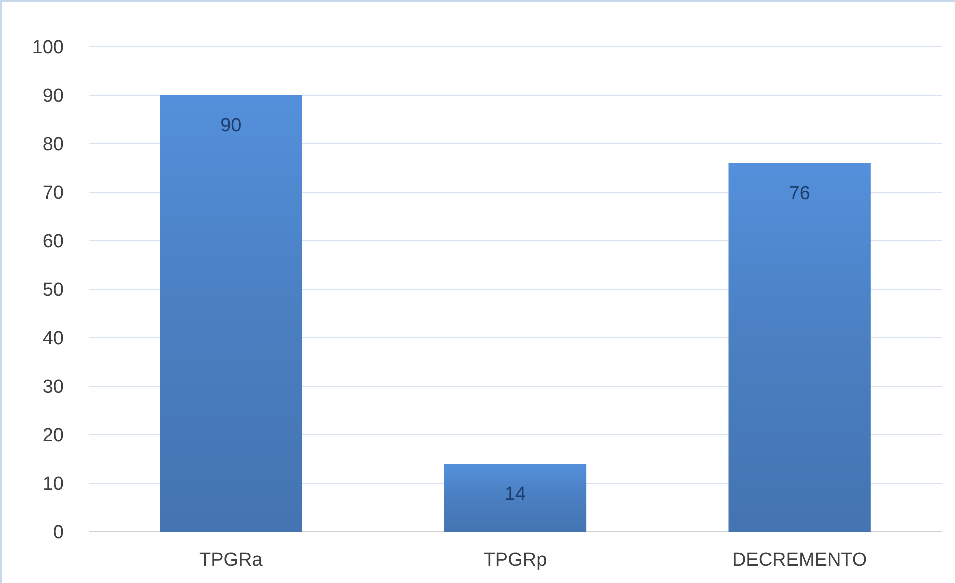 This screenshot has height=583, width=955. I want to click on data-label: 76, so click(799, 193).